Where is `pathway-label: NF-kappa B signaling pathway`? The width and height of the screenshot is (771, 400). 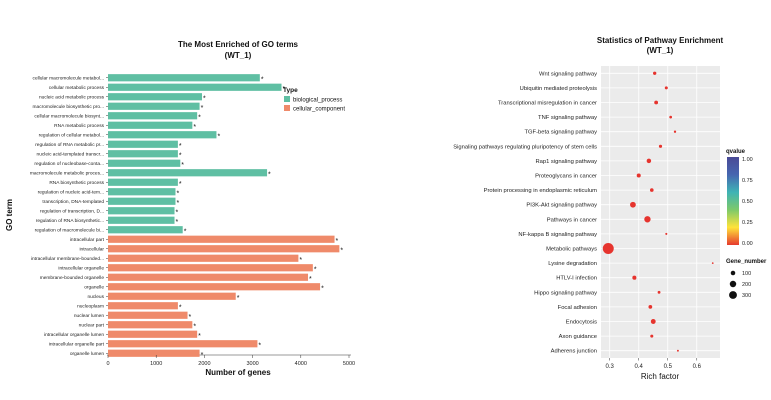 pathway-label: NF-kappa B signaling pathway is located at coordinates (557, 235).